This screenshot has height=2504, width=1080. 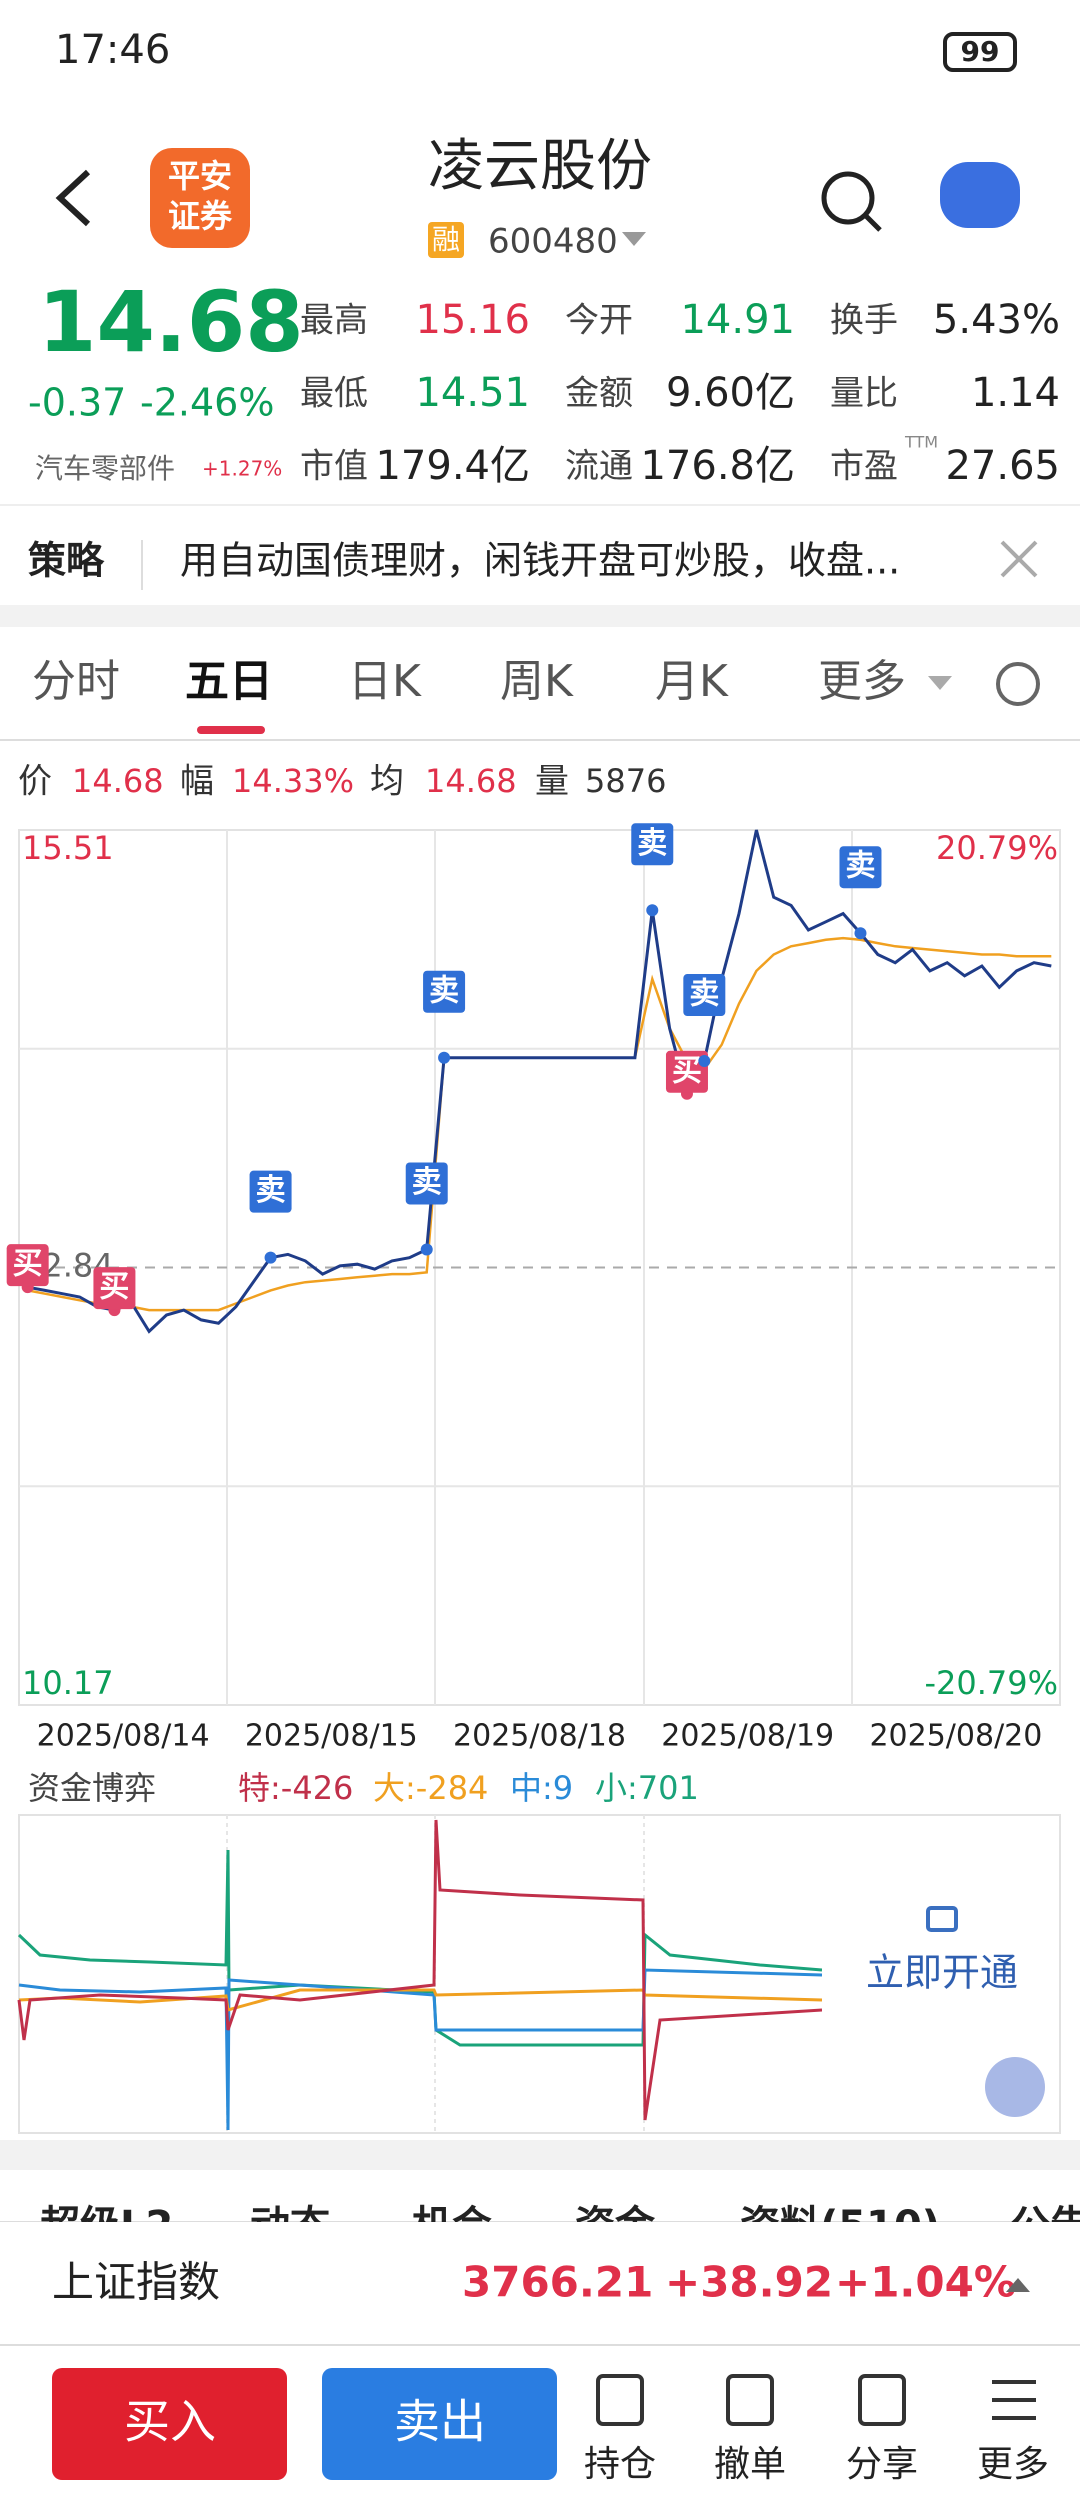 What do you see at coordinates (980, 51) in the screenshot?
I see `battery-level: 99` at bounding box center [980, 51].